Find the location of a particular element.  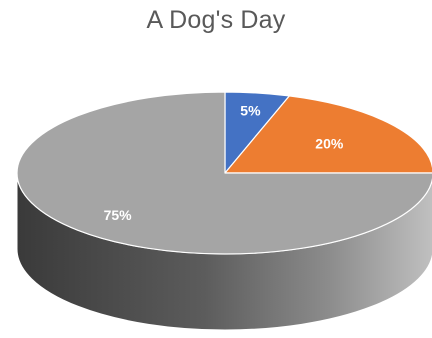

data-label-20: 20% is located at coordinates (329, 144).